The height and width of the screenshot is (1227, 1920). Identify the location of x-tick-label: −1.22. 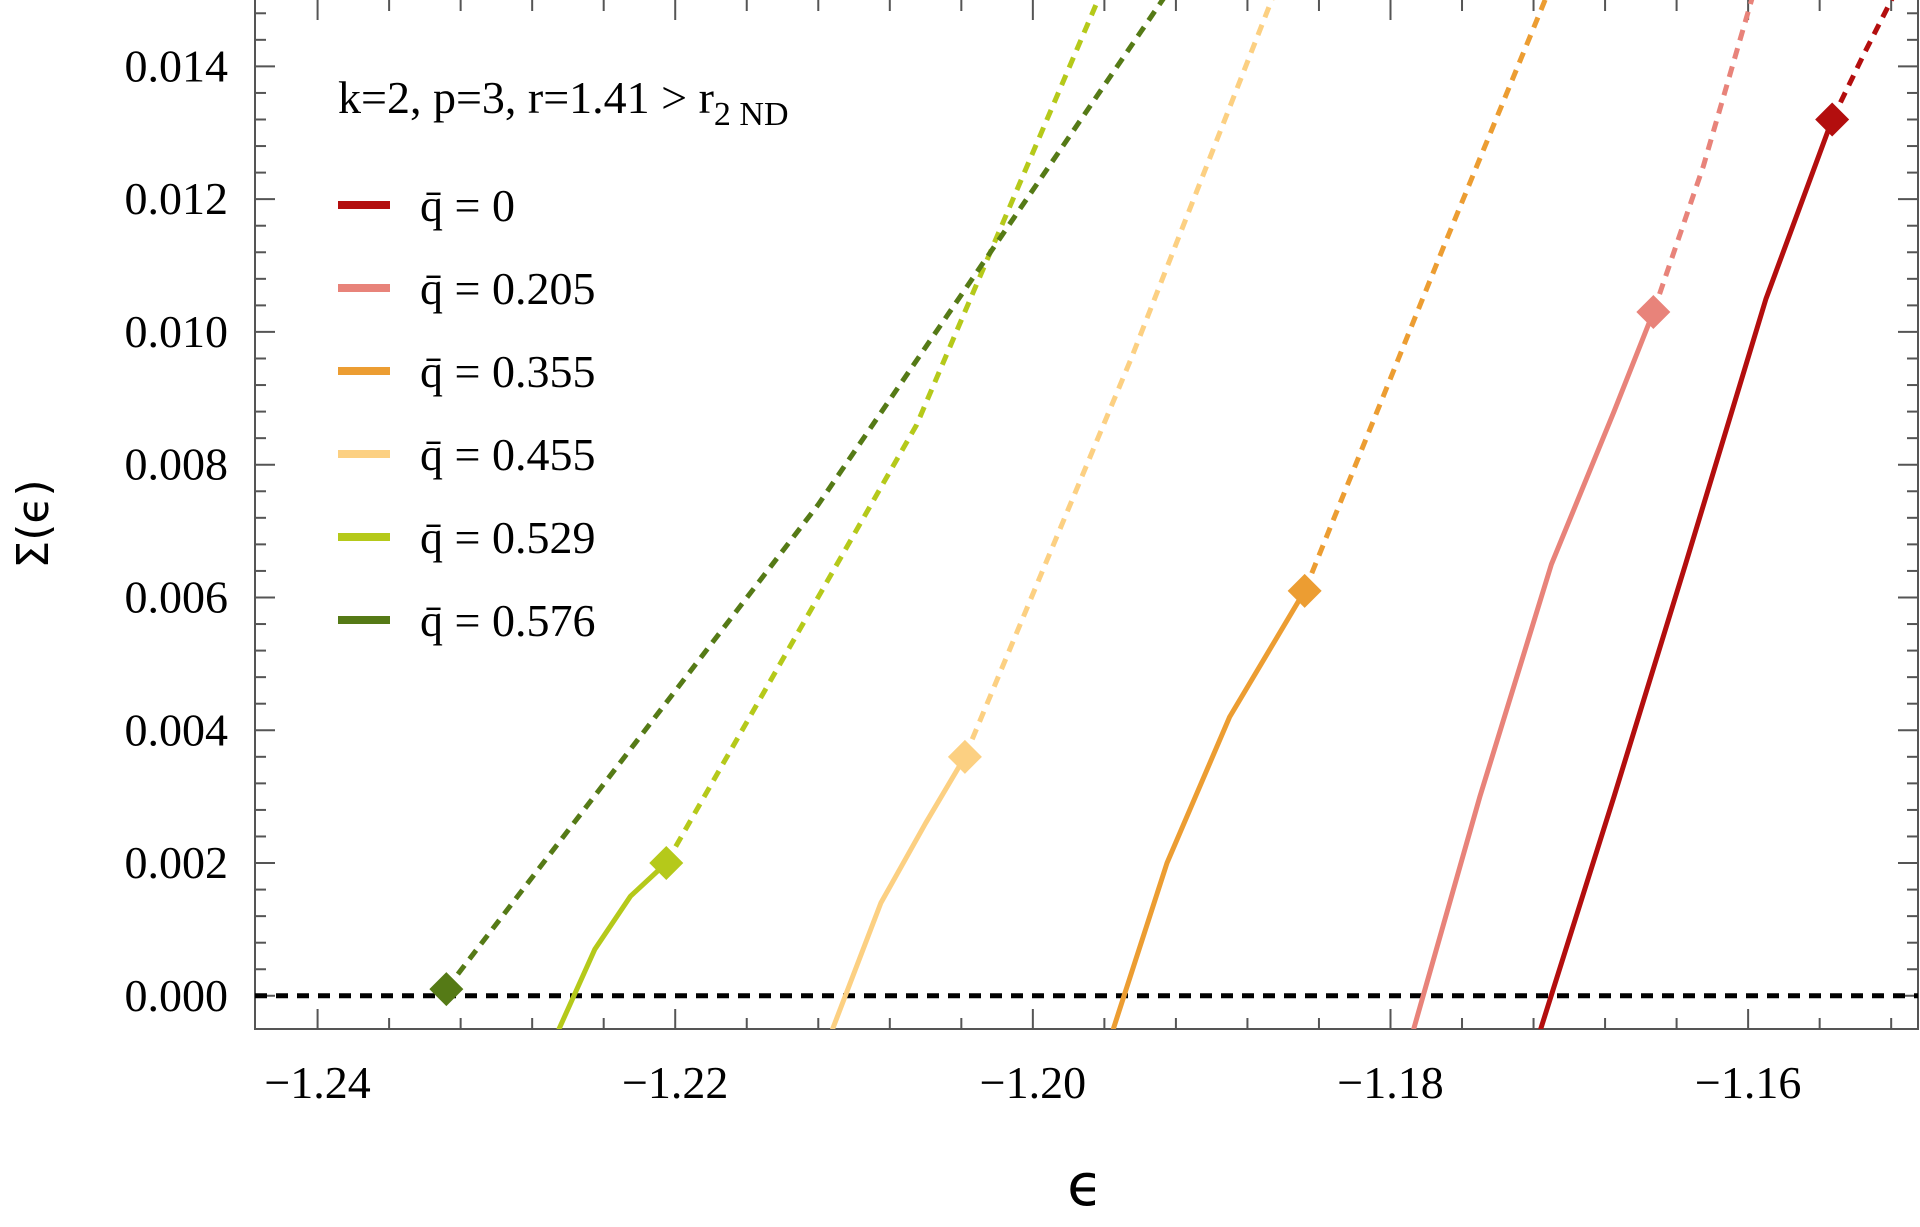
(675, 1082).